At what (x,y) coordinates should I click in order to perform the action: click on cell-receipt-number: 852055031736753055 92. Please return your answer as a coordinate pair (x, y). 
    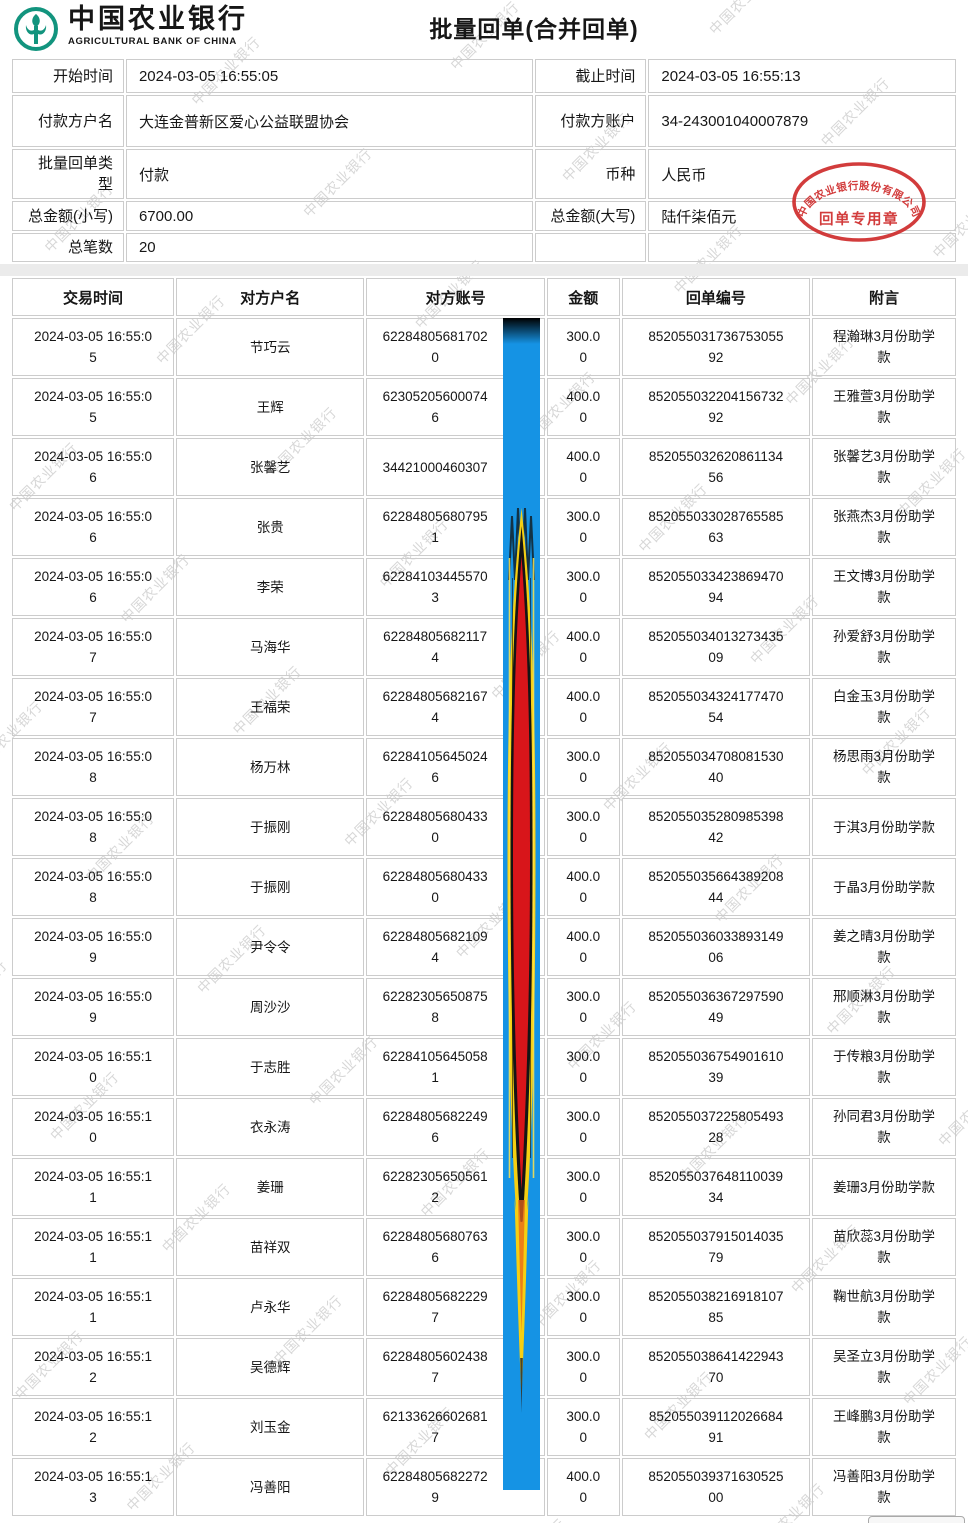
    Looking at the image, I should click on (716, 347).